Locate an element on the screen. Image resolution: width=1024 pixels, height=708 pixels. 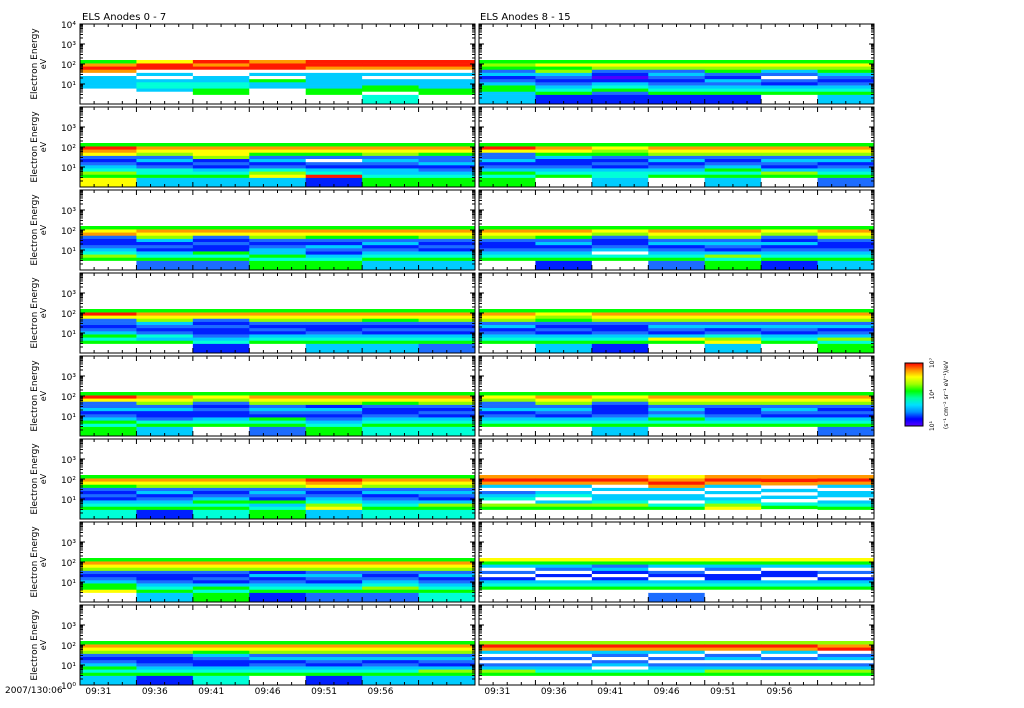
y-axis-unit: eV is located at coordinates (43, 146).